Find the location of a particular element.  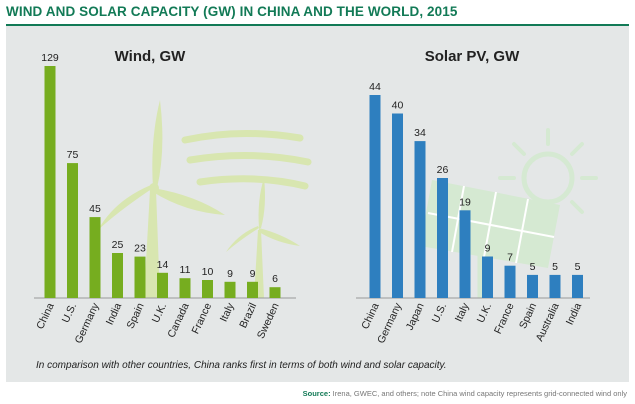

wind-value-label-4: 23 is located at coordinates (140, 249).